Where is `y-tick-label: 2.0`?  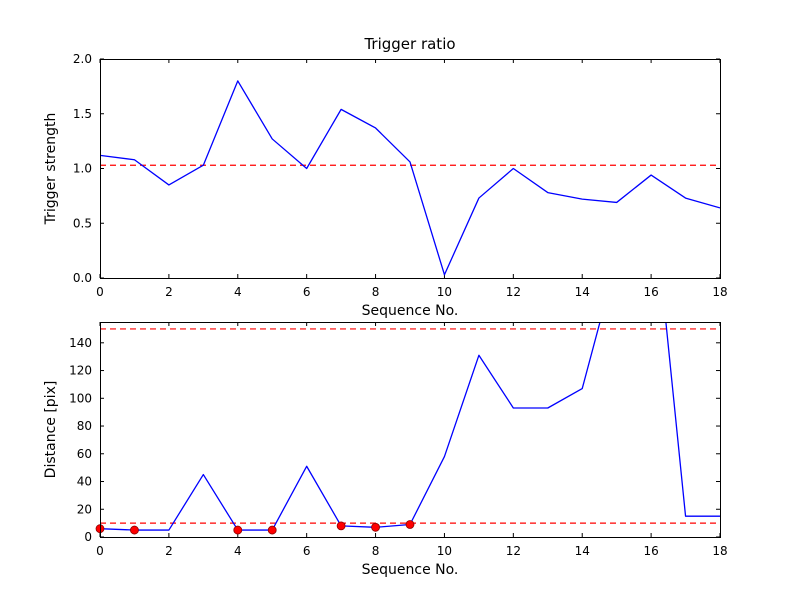
y-tick-label: 2.0 is located at coordinates (82, 59).